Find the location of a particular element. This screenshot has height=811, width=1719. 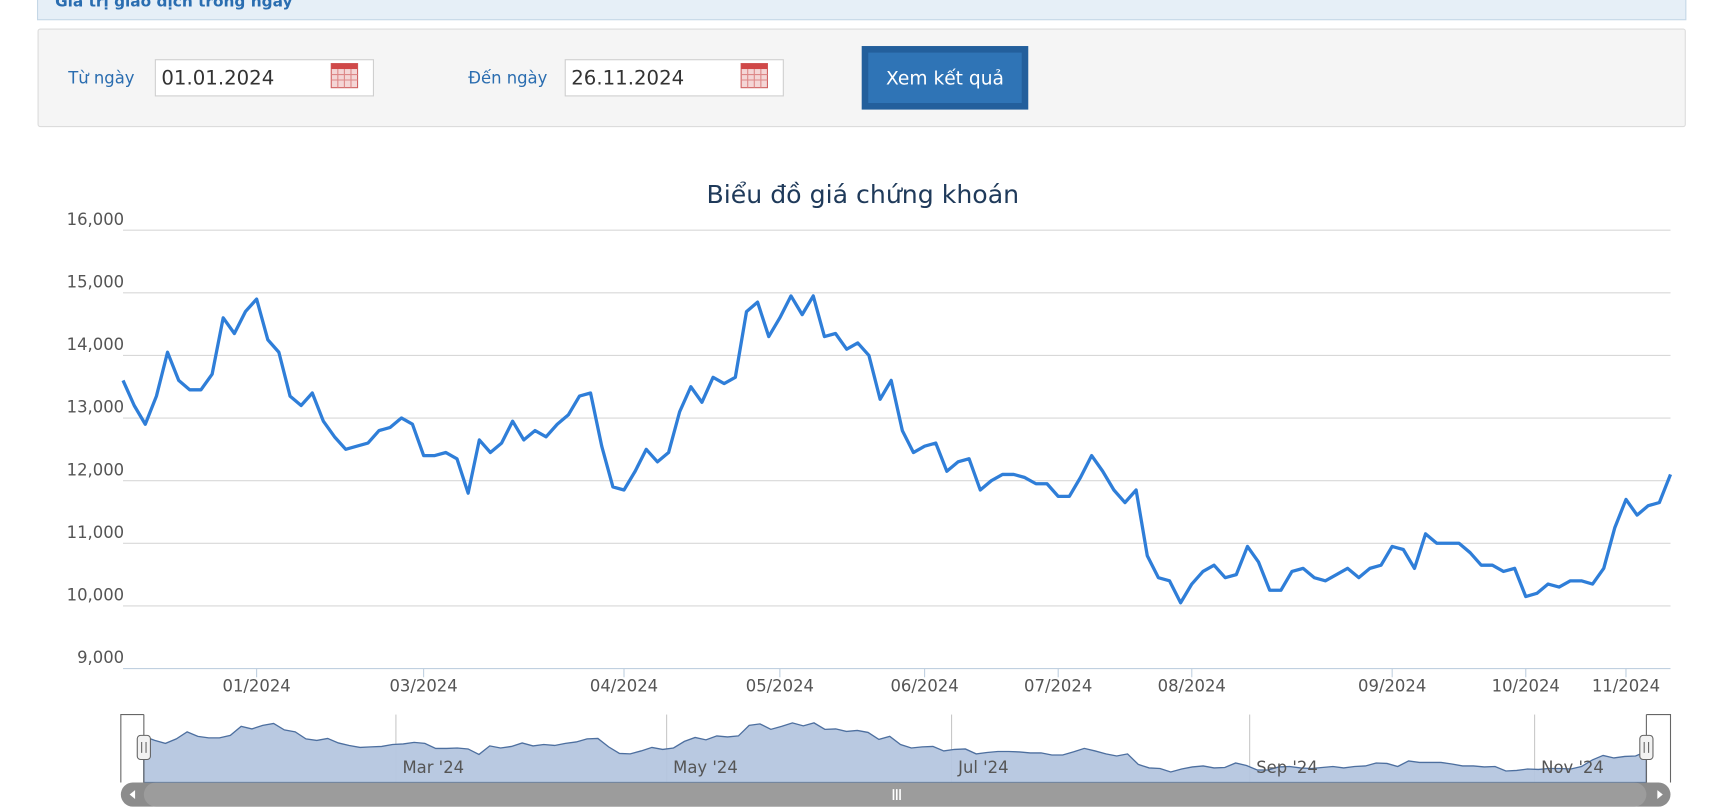

x-tick-label: 06/2024 is located at coordinates (924, 686).